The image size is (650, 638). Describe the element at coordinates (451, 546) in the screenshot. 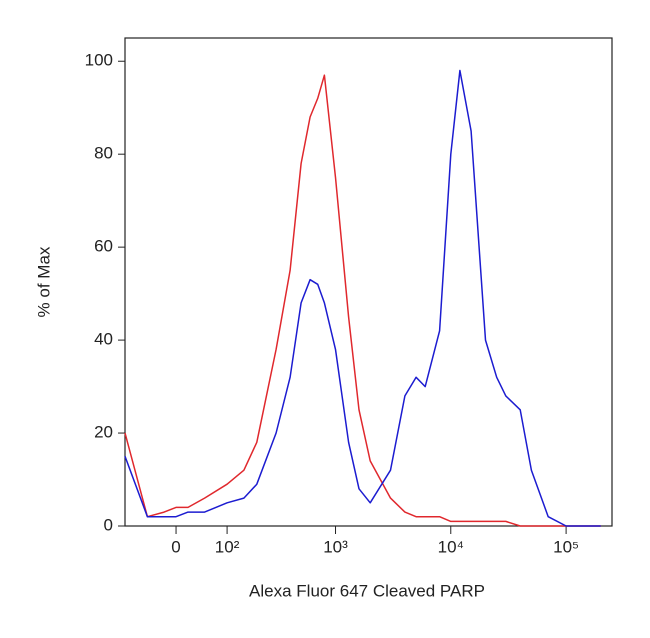

I see `x-tick-label: 10⁴` at that location.